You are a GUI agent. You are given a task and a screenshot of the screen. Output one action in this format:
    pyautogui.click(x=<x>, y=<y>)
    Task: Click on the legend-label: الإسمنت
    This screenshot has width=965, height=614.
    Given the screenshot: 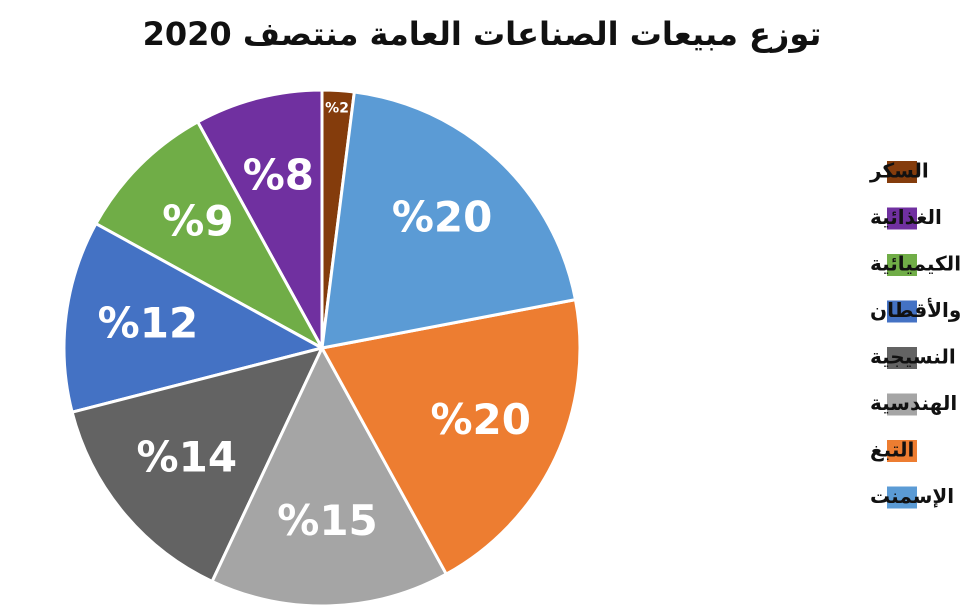 What is the action you would take?
    pyautogui.click(x=912, y=496)
    